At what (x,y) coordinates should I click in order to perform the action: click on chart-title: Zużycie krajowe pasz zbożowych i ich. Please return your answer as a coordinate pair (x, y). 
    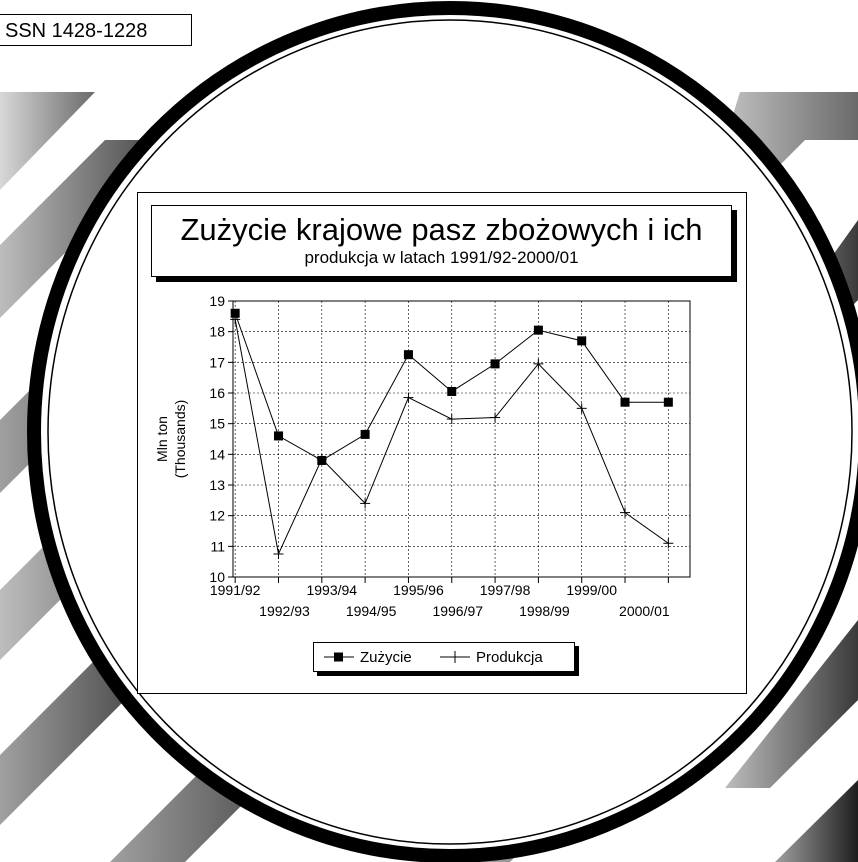
    Looking at the image, I should click on (441, 229).